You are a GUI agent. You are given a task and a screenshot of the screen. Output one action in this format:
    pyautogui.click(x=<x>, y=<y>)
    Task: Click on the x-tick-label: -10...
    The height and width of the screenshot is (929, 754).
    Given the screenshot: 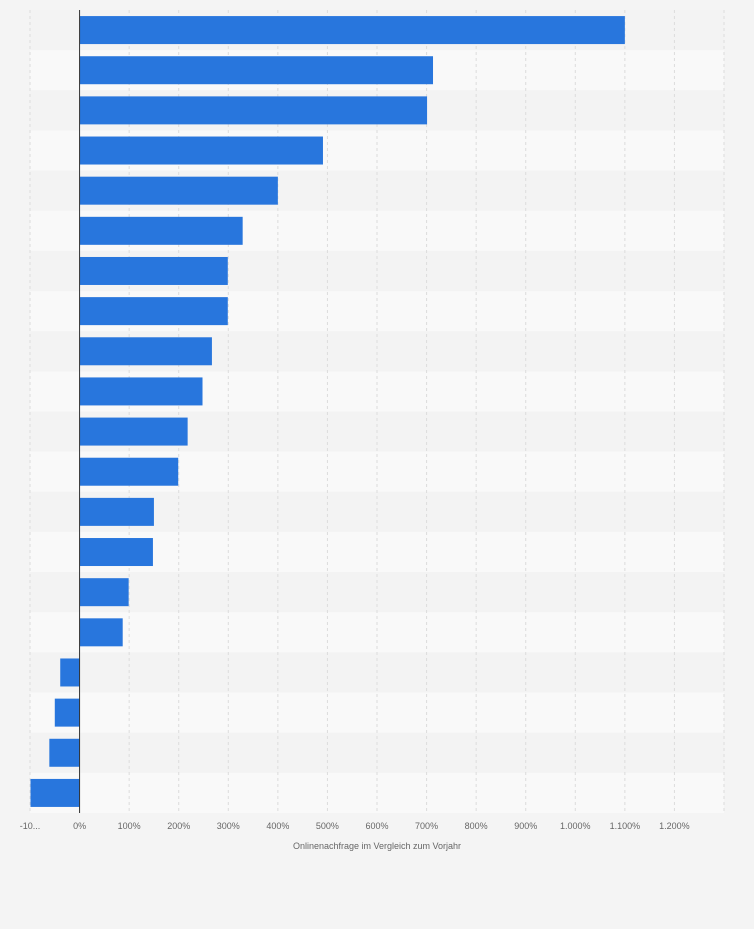 What is the action you would take?
    pyautogui.click(x=30, y=826)
    